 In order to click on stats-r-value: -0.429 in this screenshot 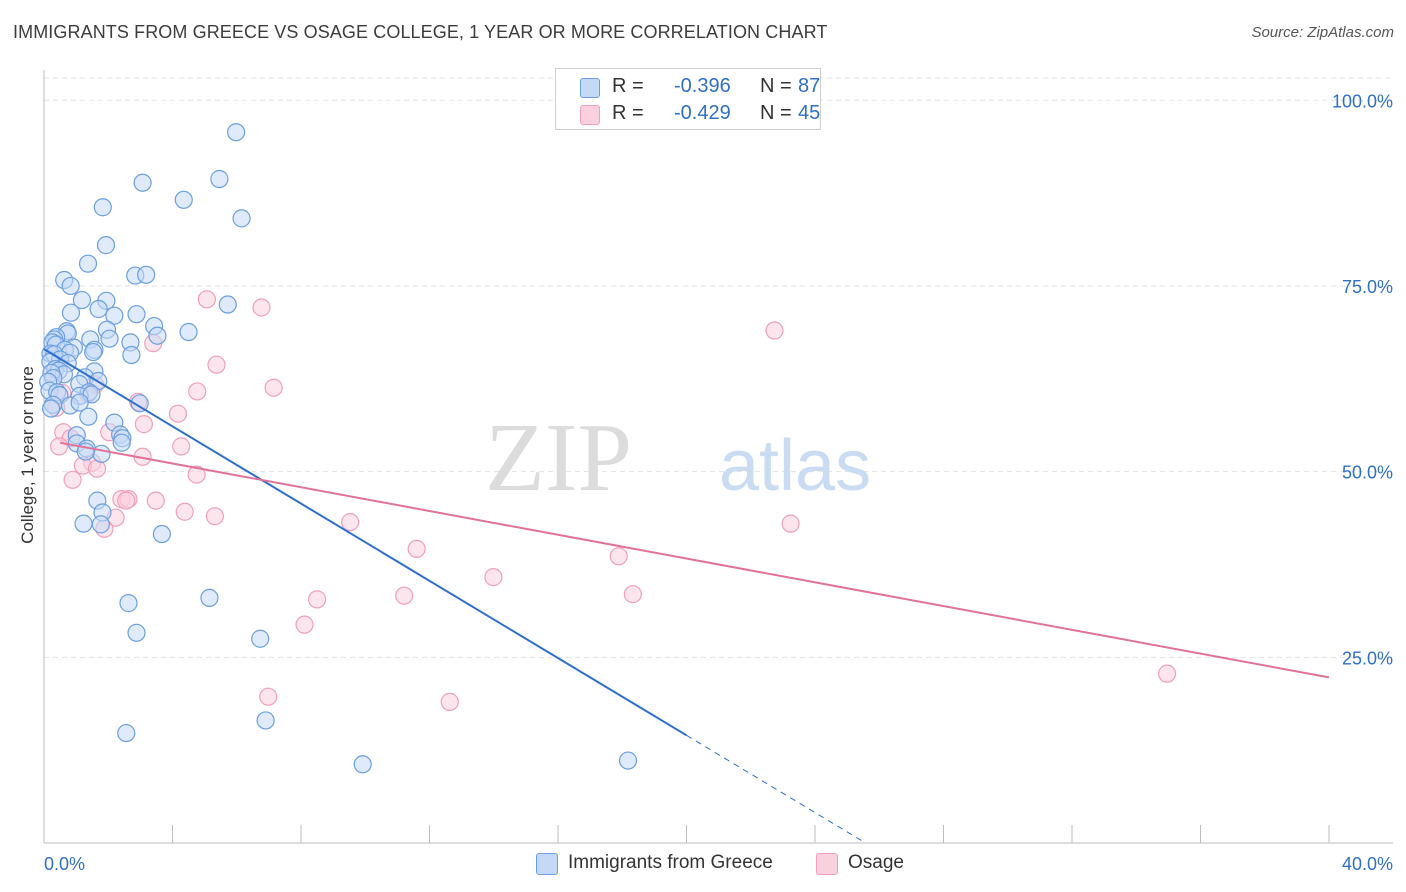, I will do `click(702, 113)`.